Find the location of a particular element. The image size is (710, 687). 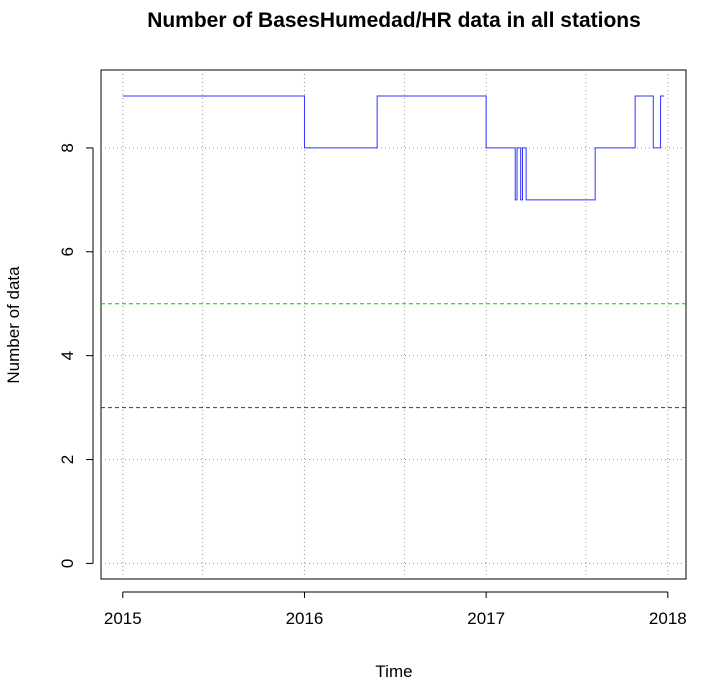

y-axis: 0 2 4 6 8 is located at coordinates (76, 355).